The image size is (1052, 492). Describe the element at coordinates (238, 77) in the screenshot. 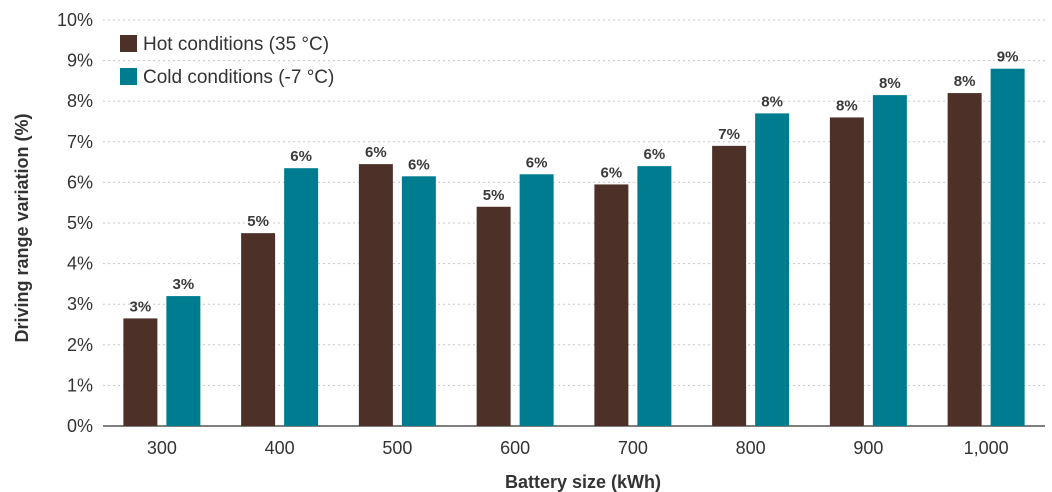

I see `legend-label: Cold conditions (-7 °C)` at that location.